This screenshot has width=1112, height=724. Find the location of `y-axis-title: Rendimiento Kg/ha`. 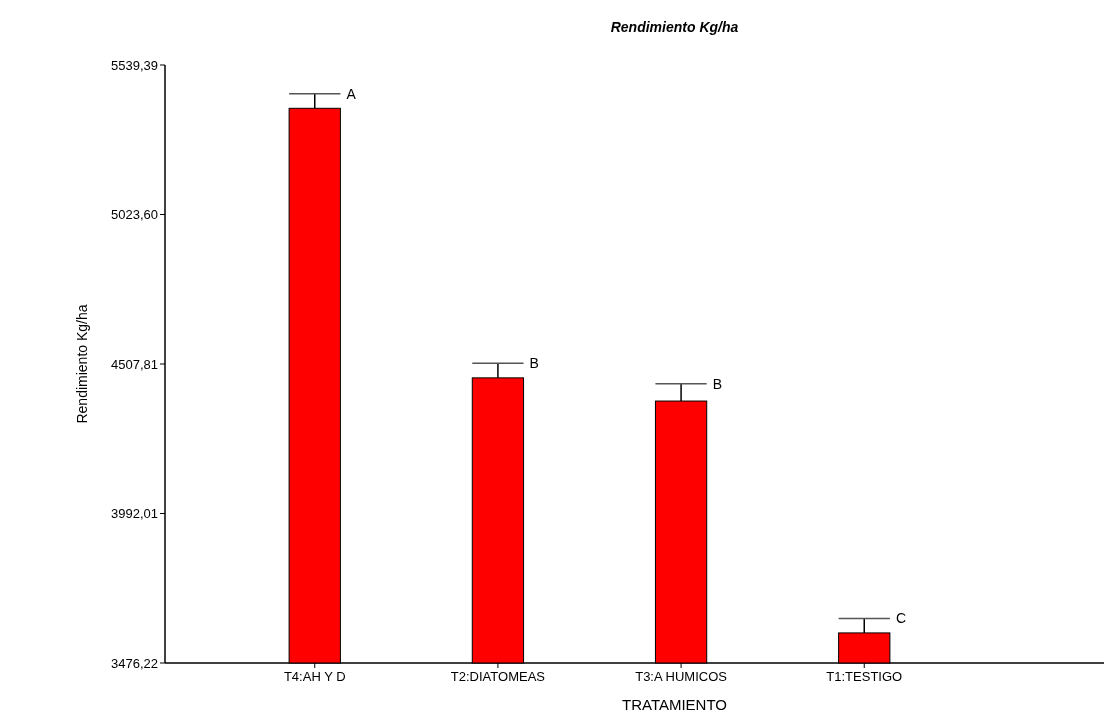

y-axis-title: Rendimiento Kg/ha is located at coordinates (82, 364).